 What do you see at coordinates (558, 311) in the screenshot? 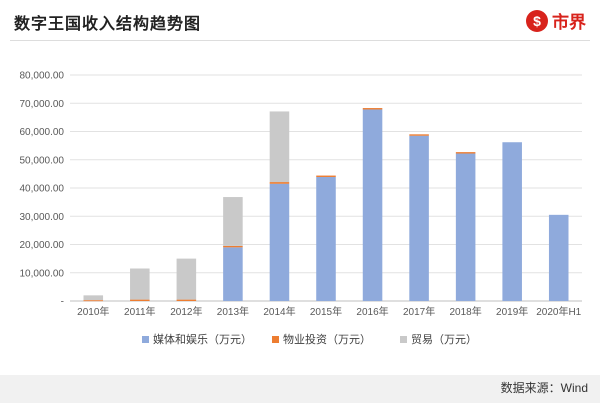
I see `x-tick-label: 2020年H1` at bounding box center [558, 311].